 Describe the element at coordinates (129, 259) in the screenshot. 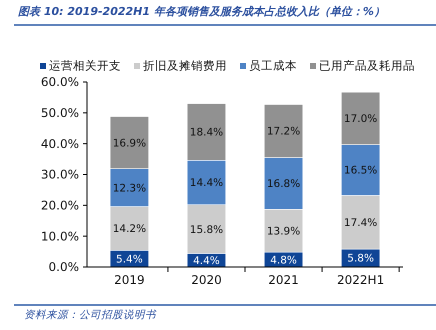

I see `data-label: 5.4%` at that location.